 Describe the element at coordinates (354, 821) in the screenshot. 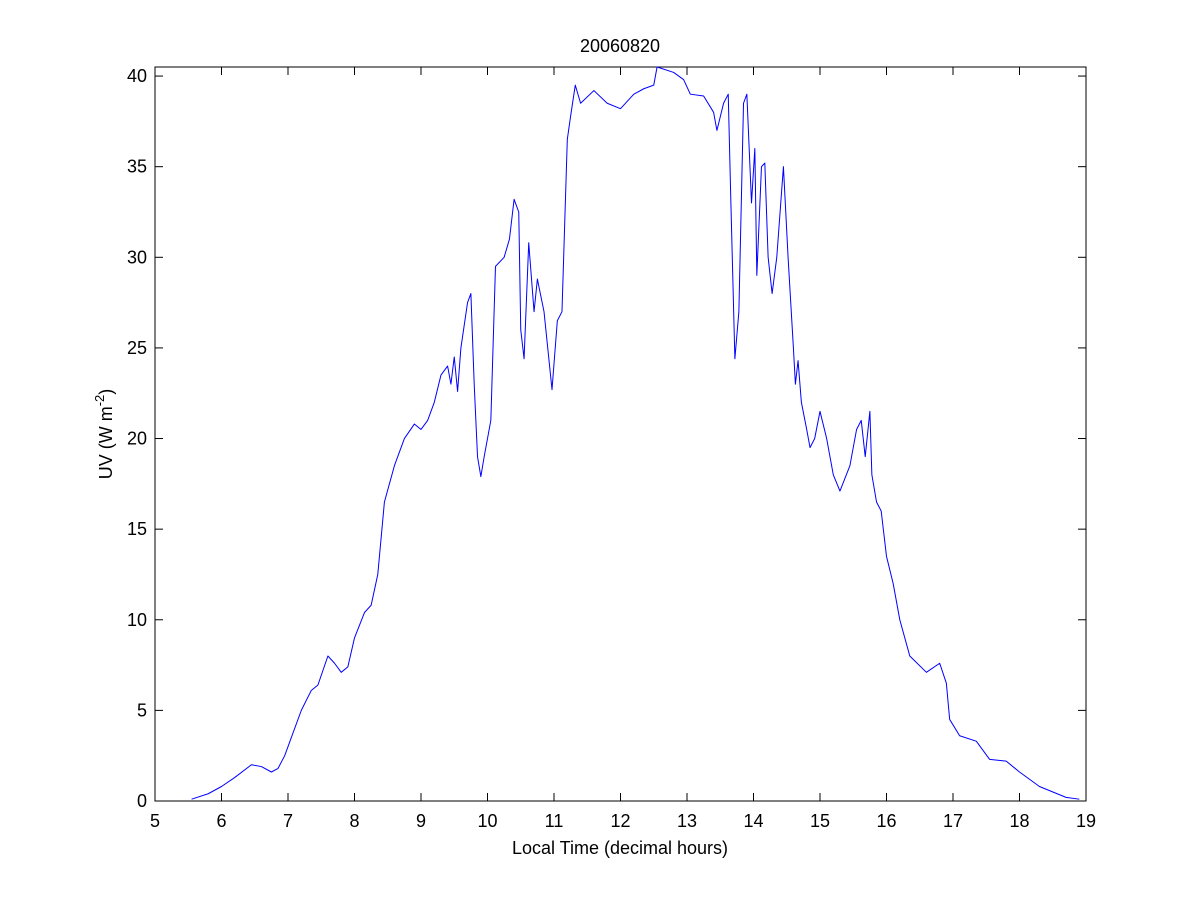

I see `x-tick-label: 8` at that location.